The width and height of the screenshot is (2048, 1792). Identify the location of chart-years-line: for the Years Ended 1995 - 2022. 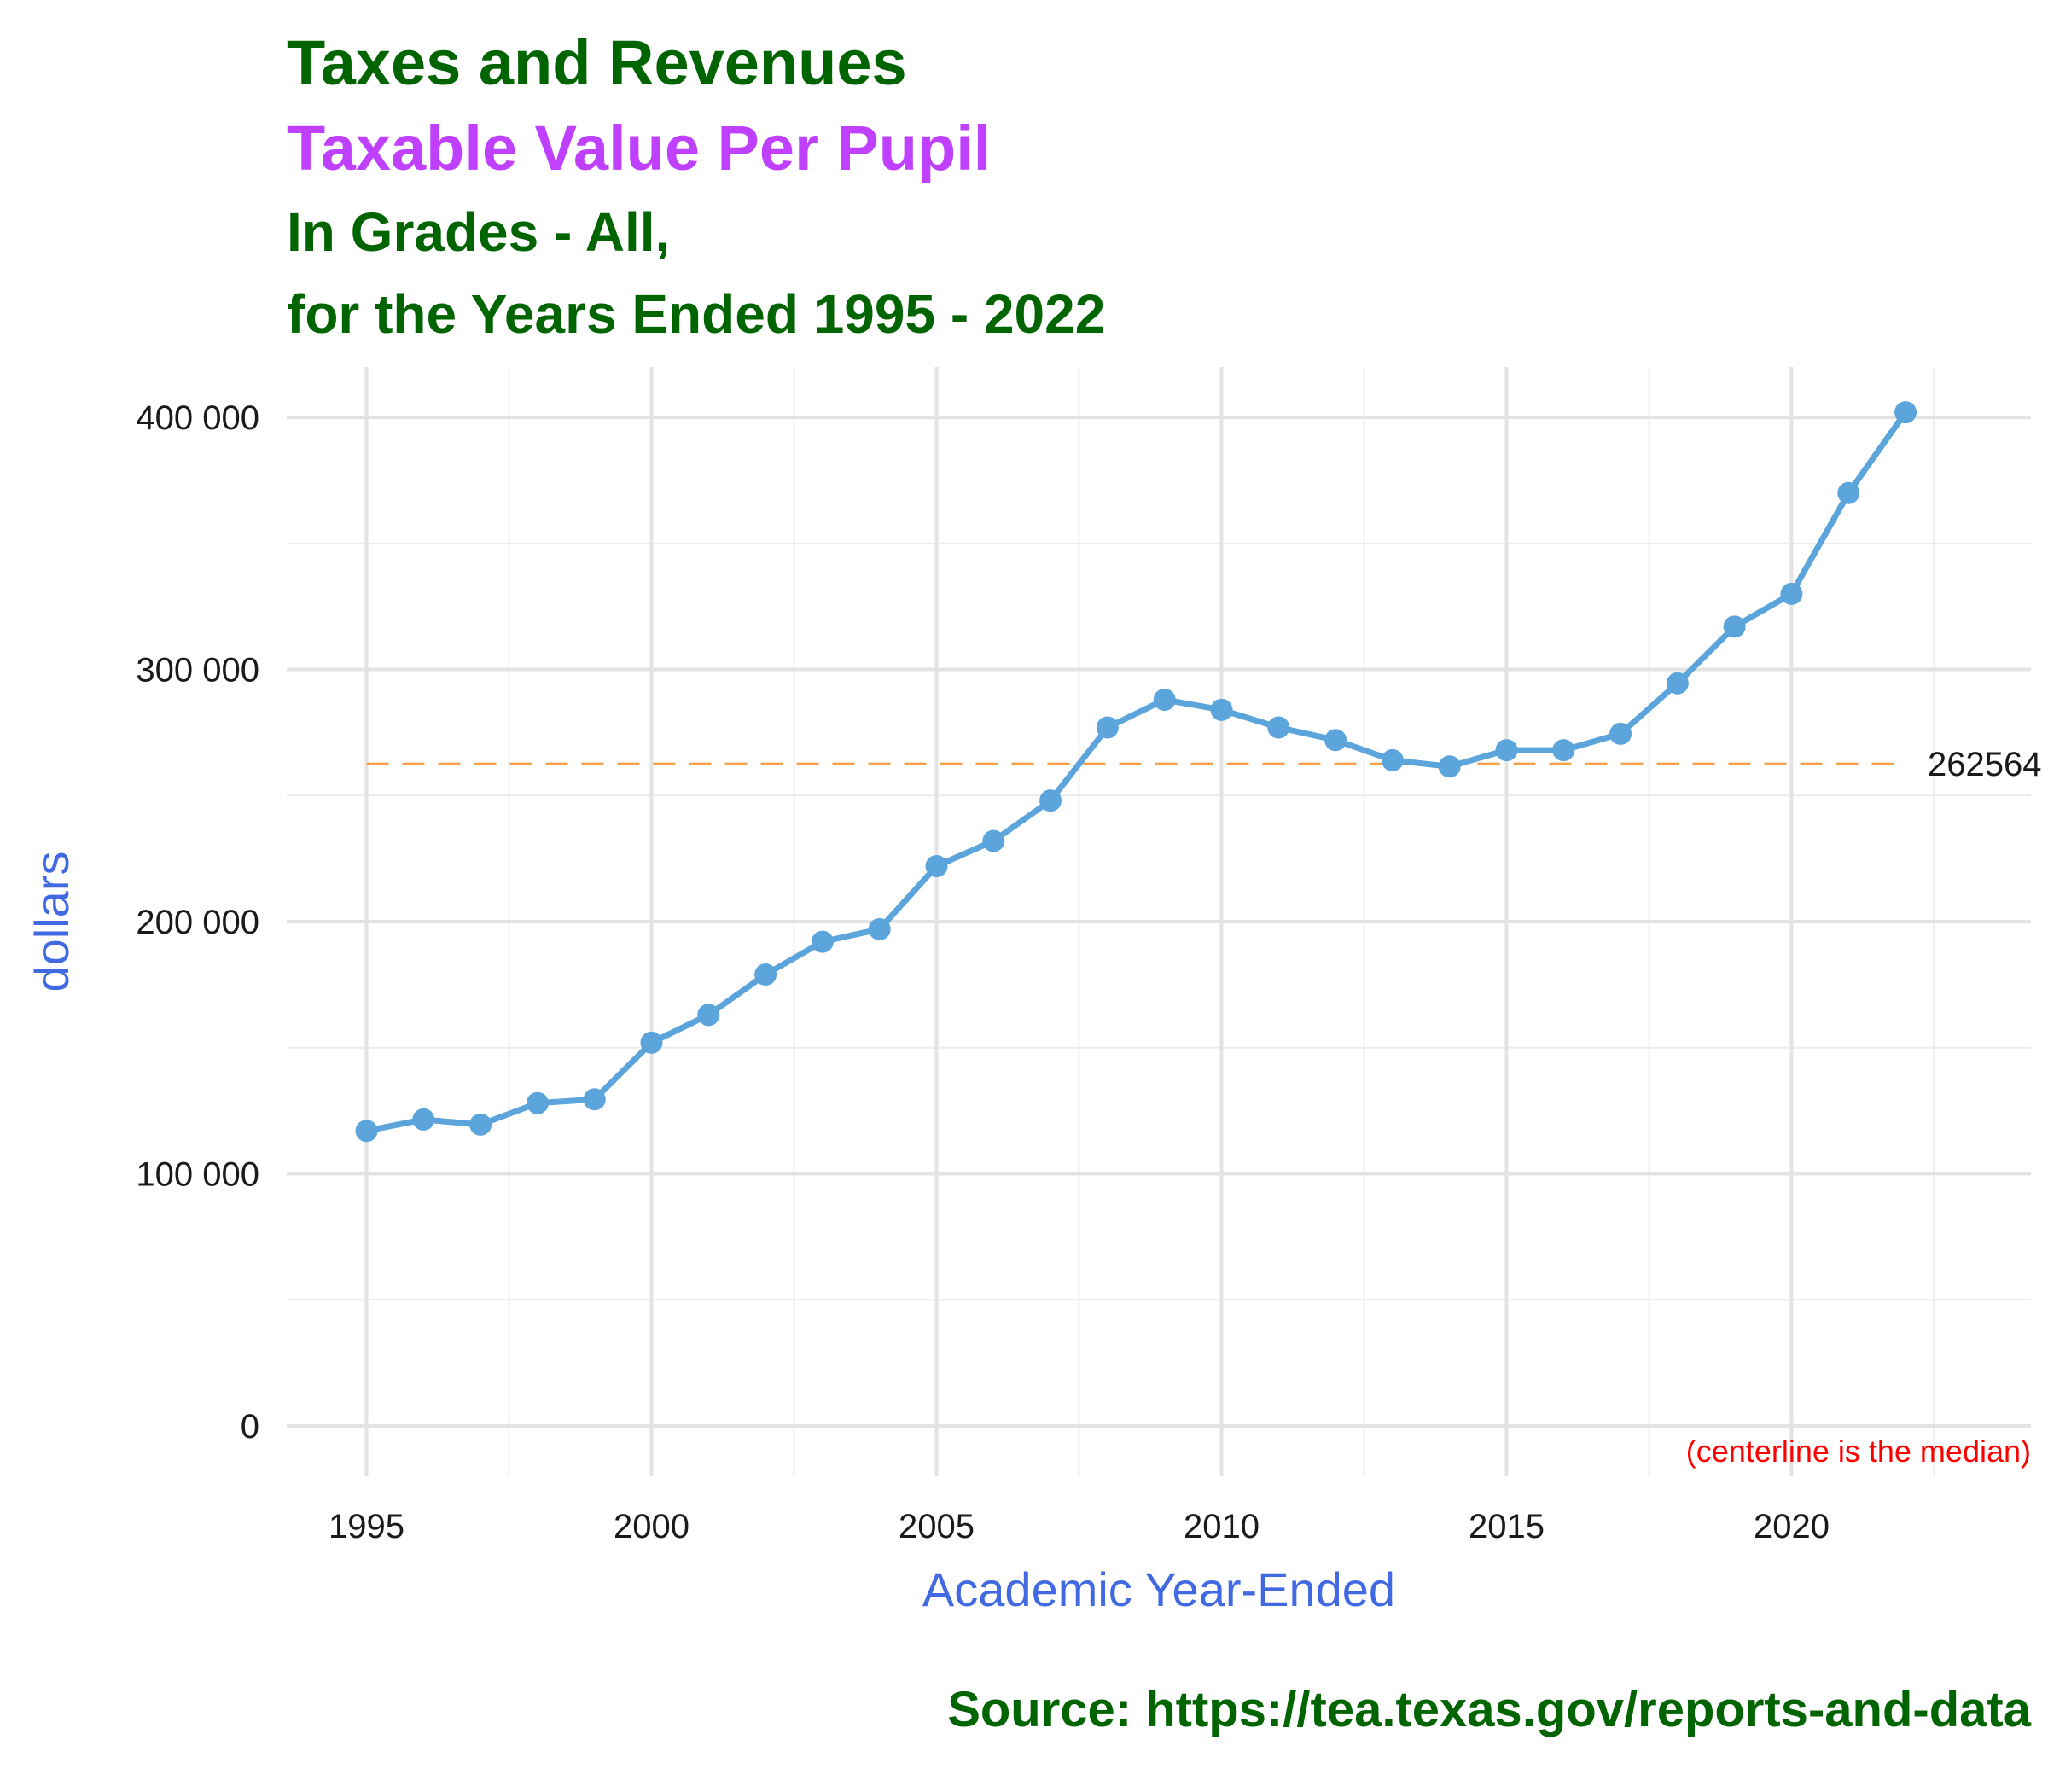
(696, 314).